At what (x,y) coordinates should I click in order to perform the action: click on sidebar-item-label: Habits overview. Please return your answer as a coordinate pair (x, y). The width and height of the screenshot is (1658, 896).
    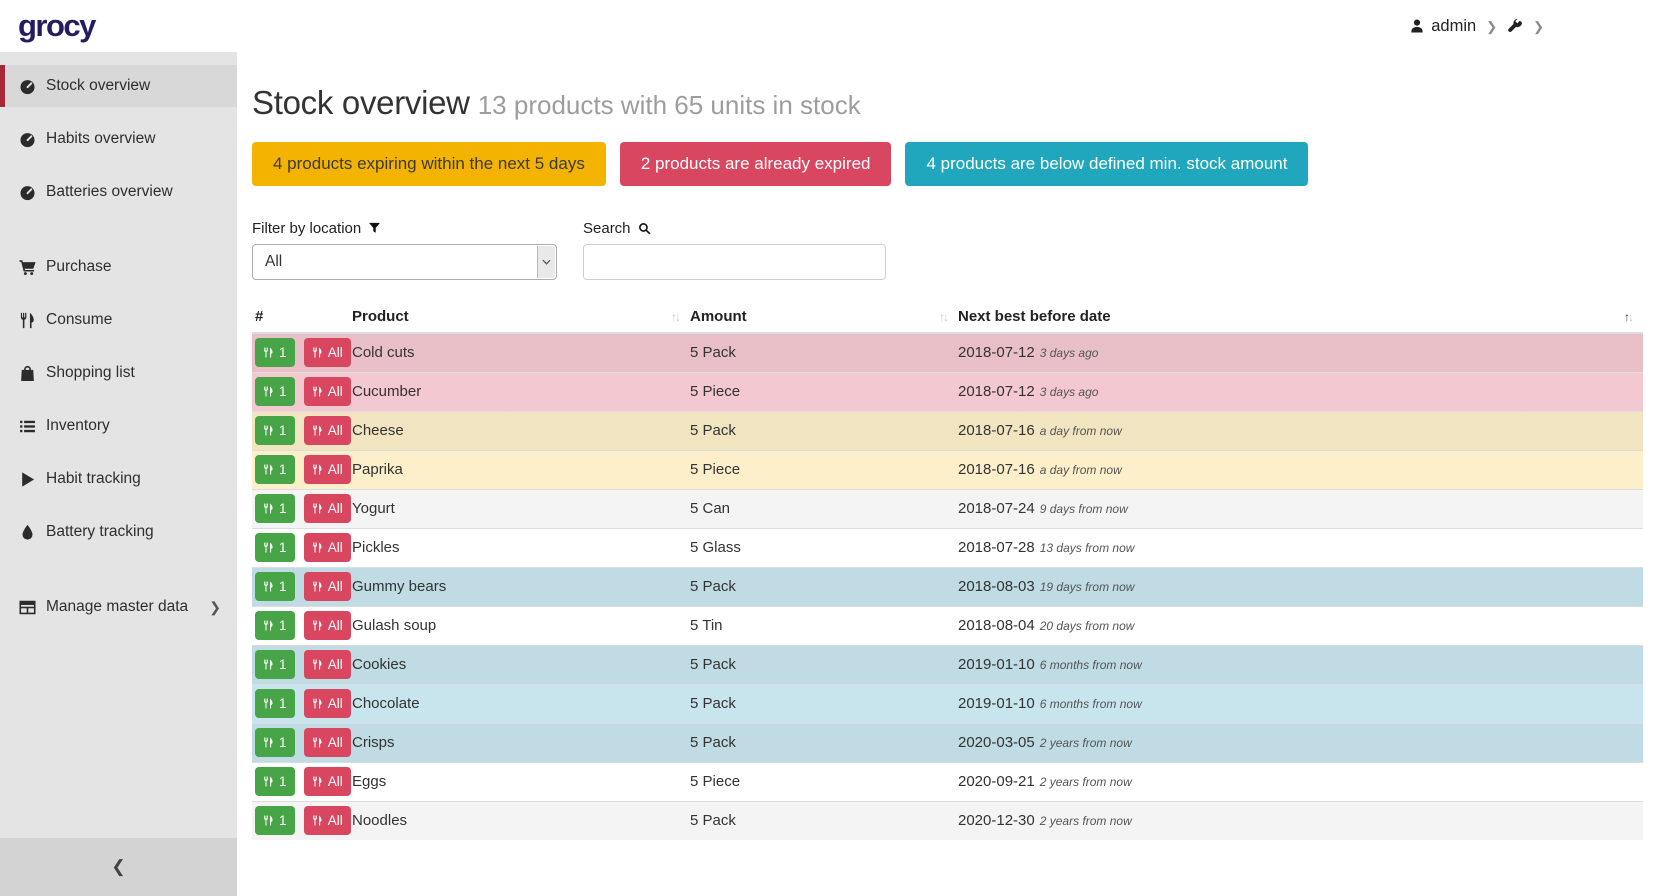
    Looking at the image, I should click on (101, 138).